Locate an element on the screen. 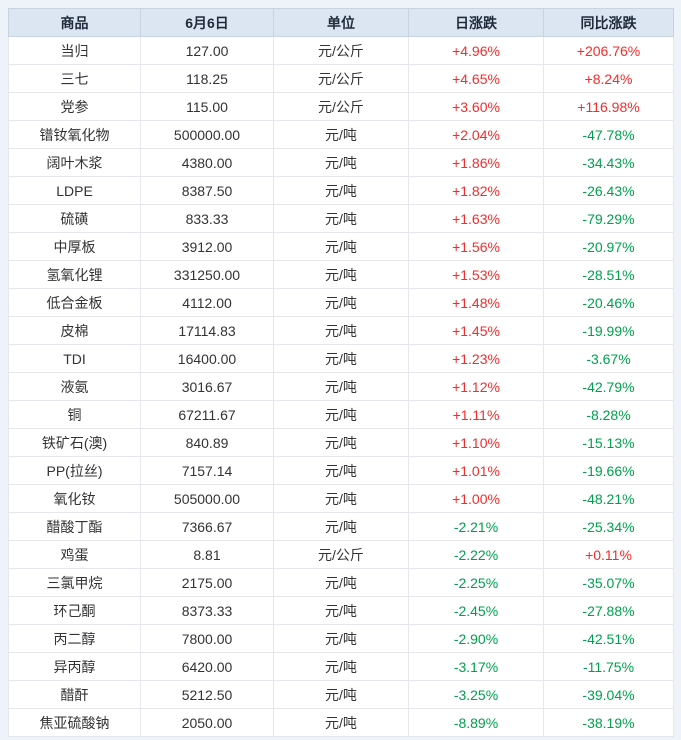 This screenshot has height=740, width=681. commodity-name-cell: 当归 is located at coordinates (74, 50).